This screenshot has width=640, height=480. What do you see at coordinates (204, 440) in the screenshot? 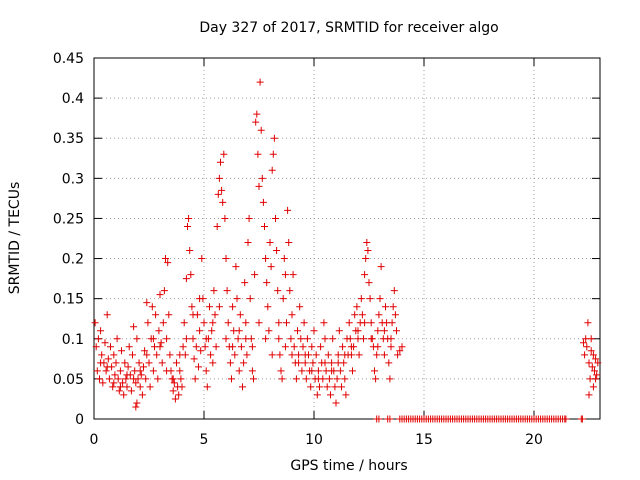
I see `x-tick-label: 5` at bounding box center [204, 440].